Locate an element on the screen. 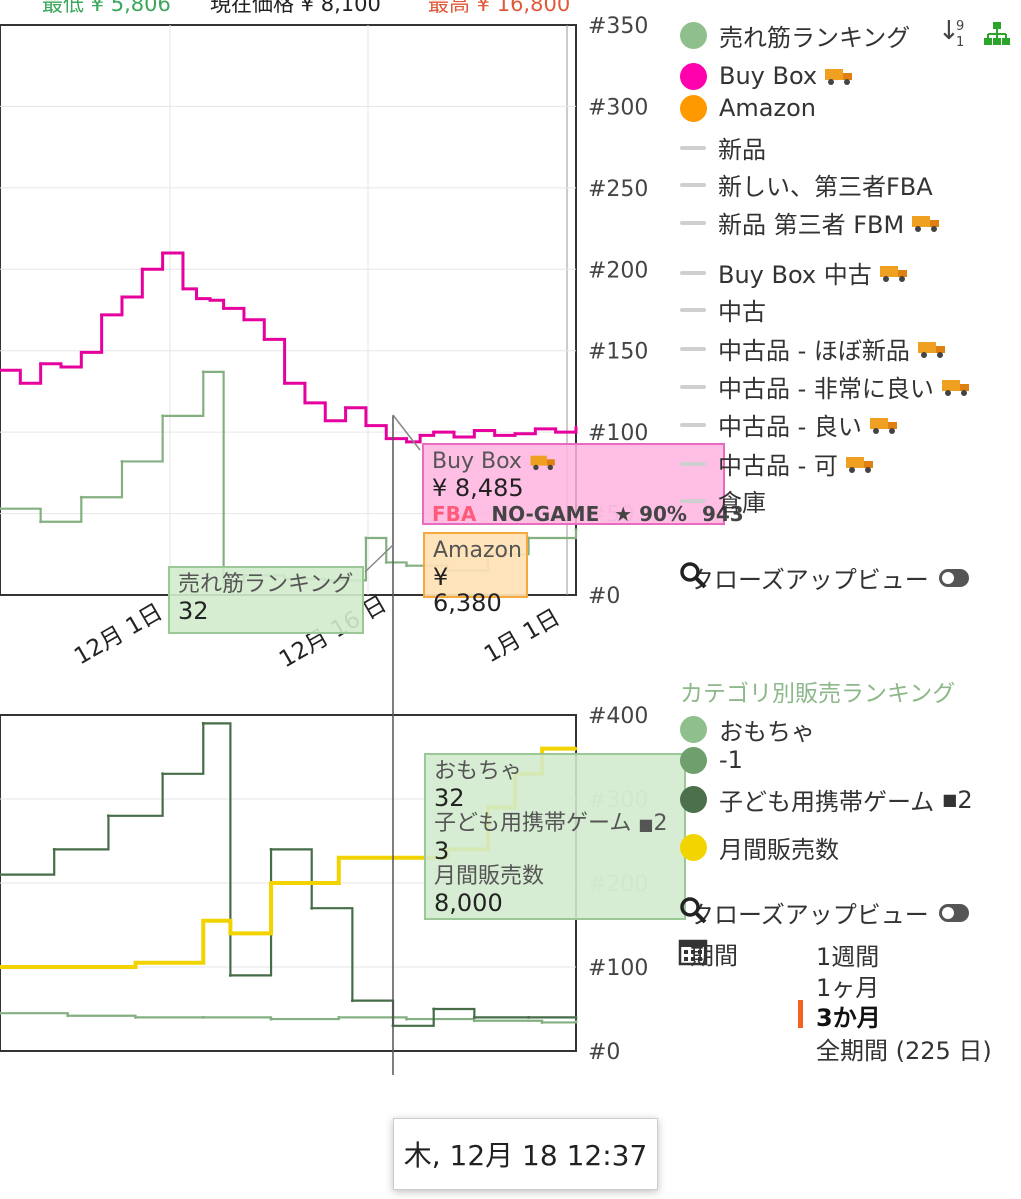 This screenshot has width=1021, height=1199. category-legend-item: おもちゃ is located at coordinates (747, 729).